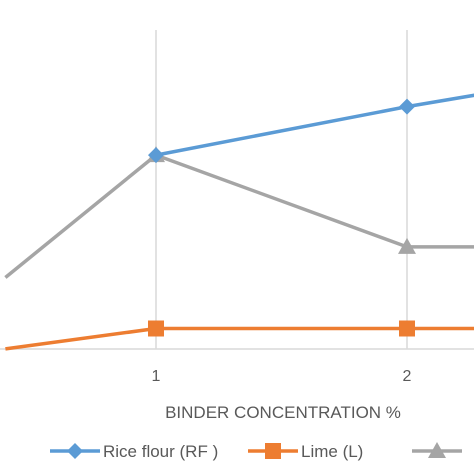  I want to click on legend-item, so click(437, 450).